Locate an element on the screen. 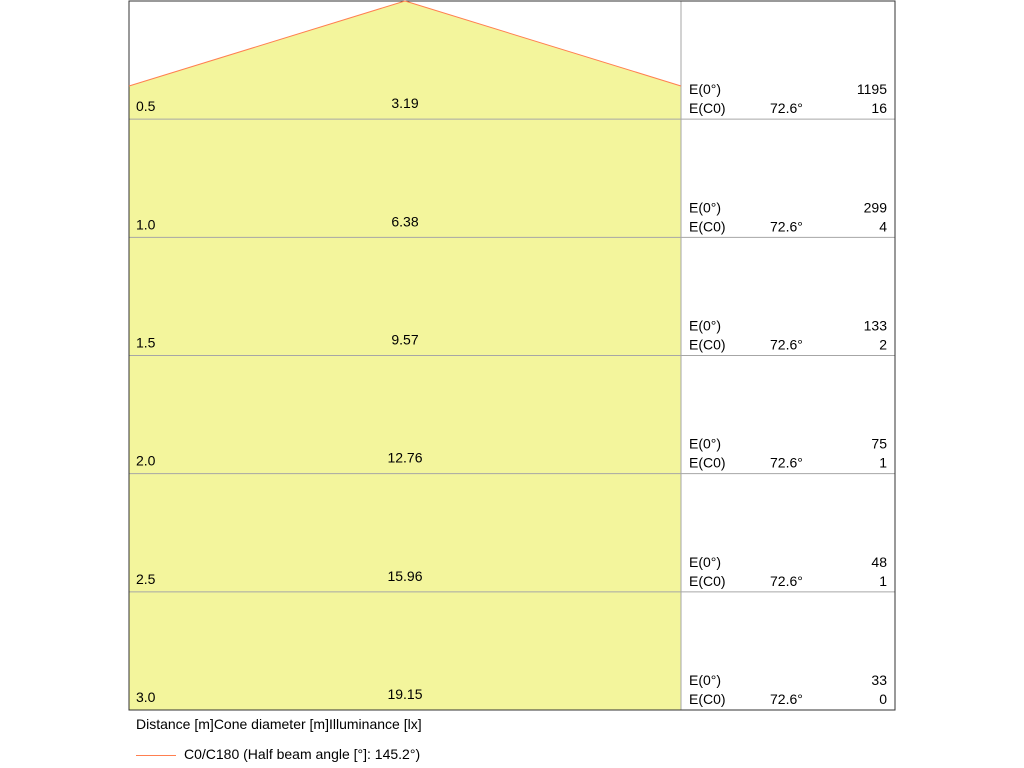 The height and width of the screenshot is (768, 1024). distance-label: 0.5 is located at coordinates (146, 106).